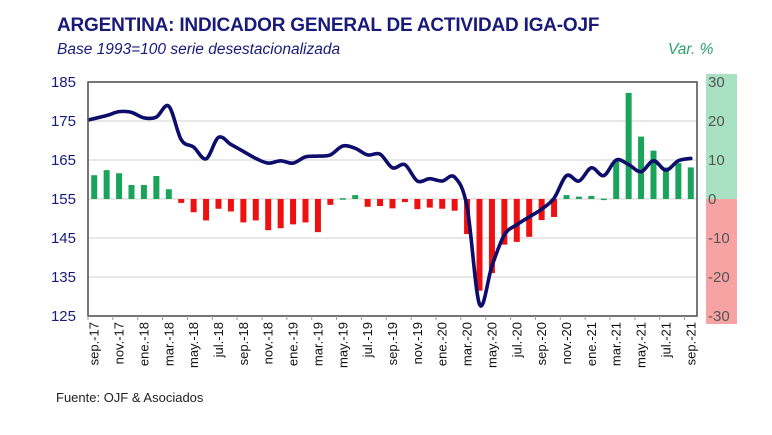  What do you see at coordinates (243, 343) in the screenshot?
I see `x-tick-label: sep.-18` at bounding box center [243, 343].